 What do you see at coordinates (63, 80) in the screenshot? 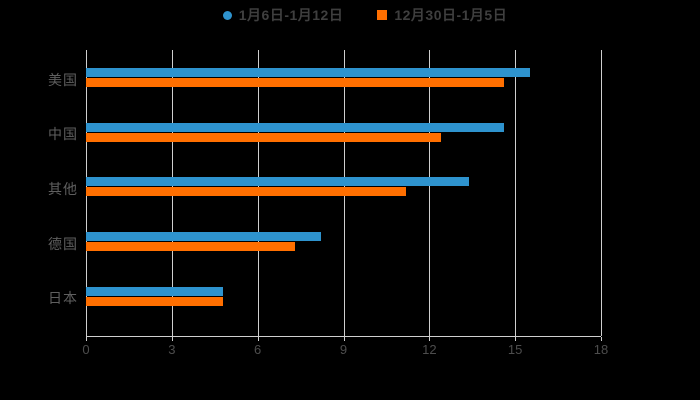
I see `category-label: 美国` at bounding box center [63, 80].